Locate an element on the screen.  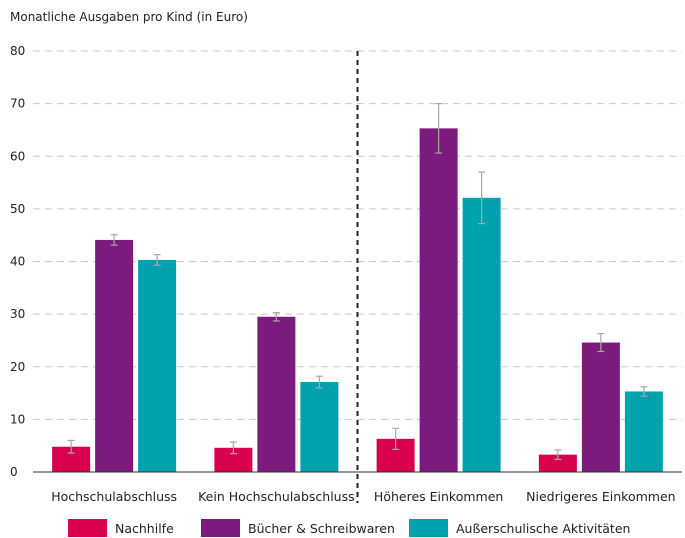
y-tick-label: 70 is located at coordinates (17, 104).